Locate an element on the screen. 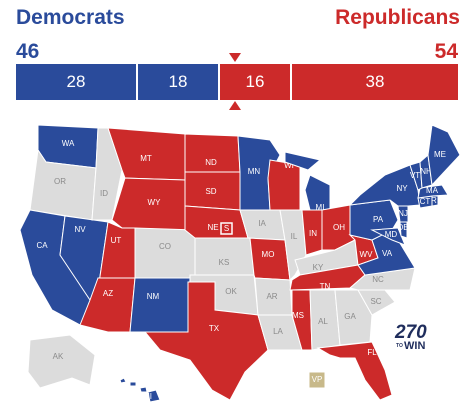  state-CO: CO is located at coordinates (165, 253).